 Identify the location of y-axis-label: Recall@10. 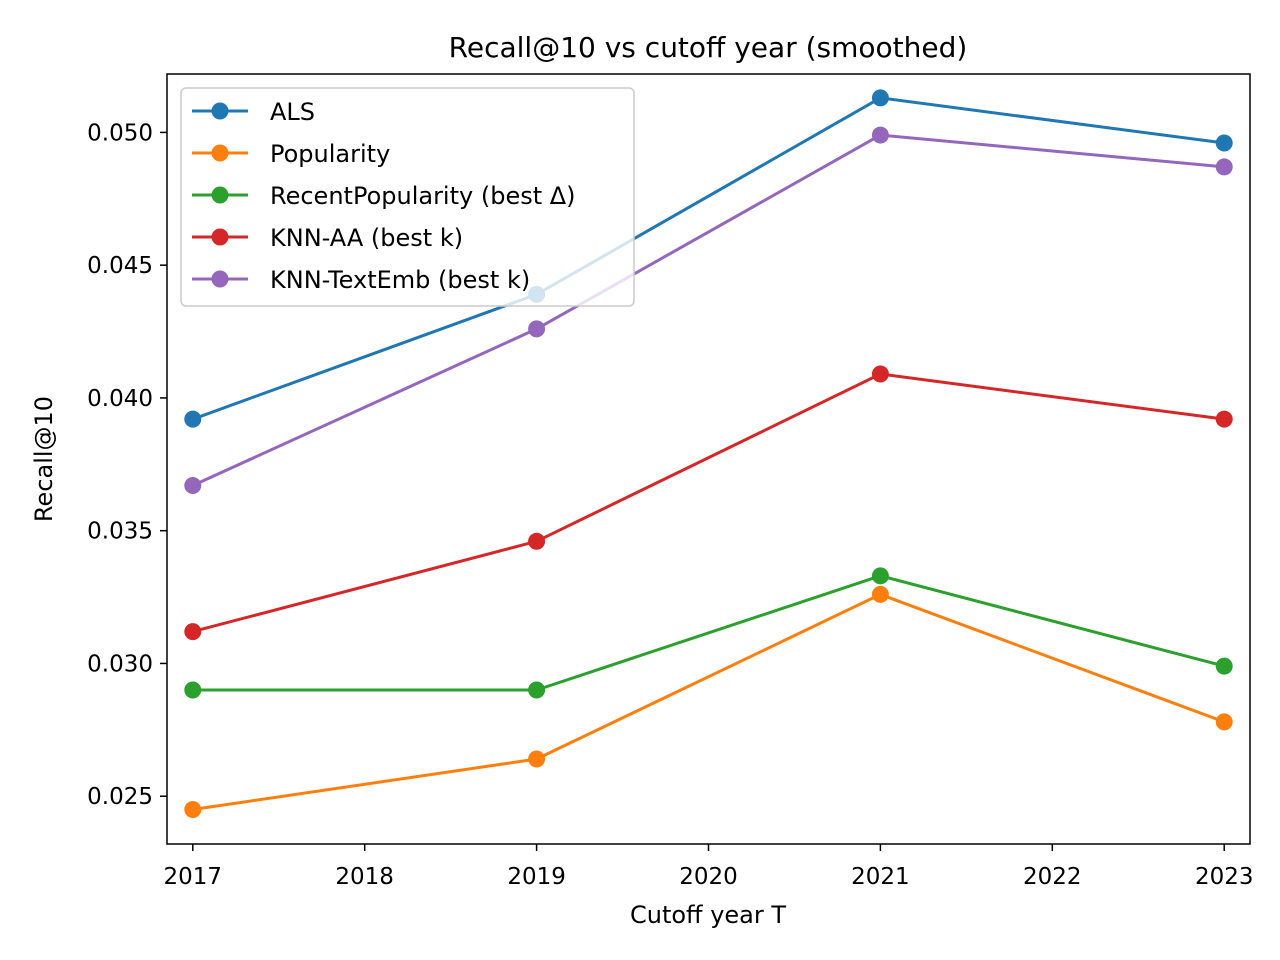
(44, 459).